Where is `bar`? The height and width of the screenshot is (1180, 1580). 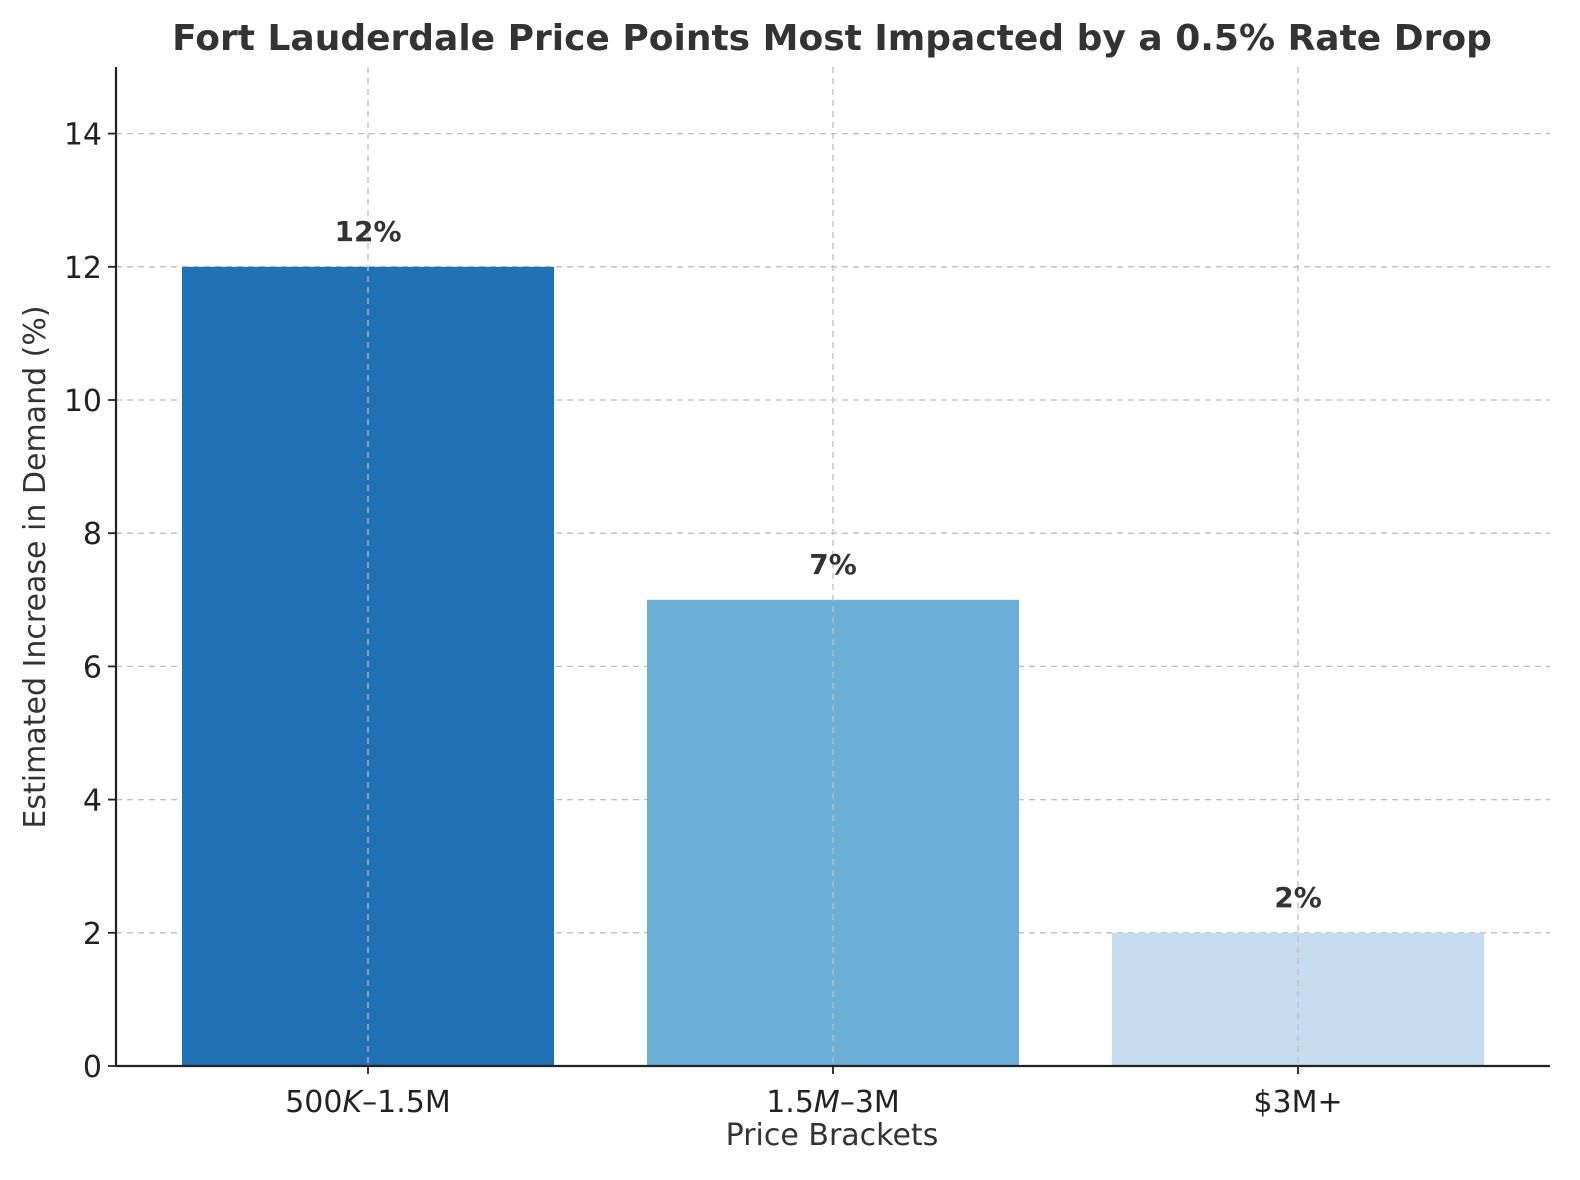 bar is located at coordinates (1298, 999).